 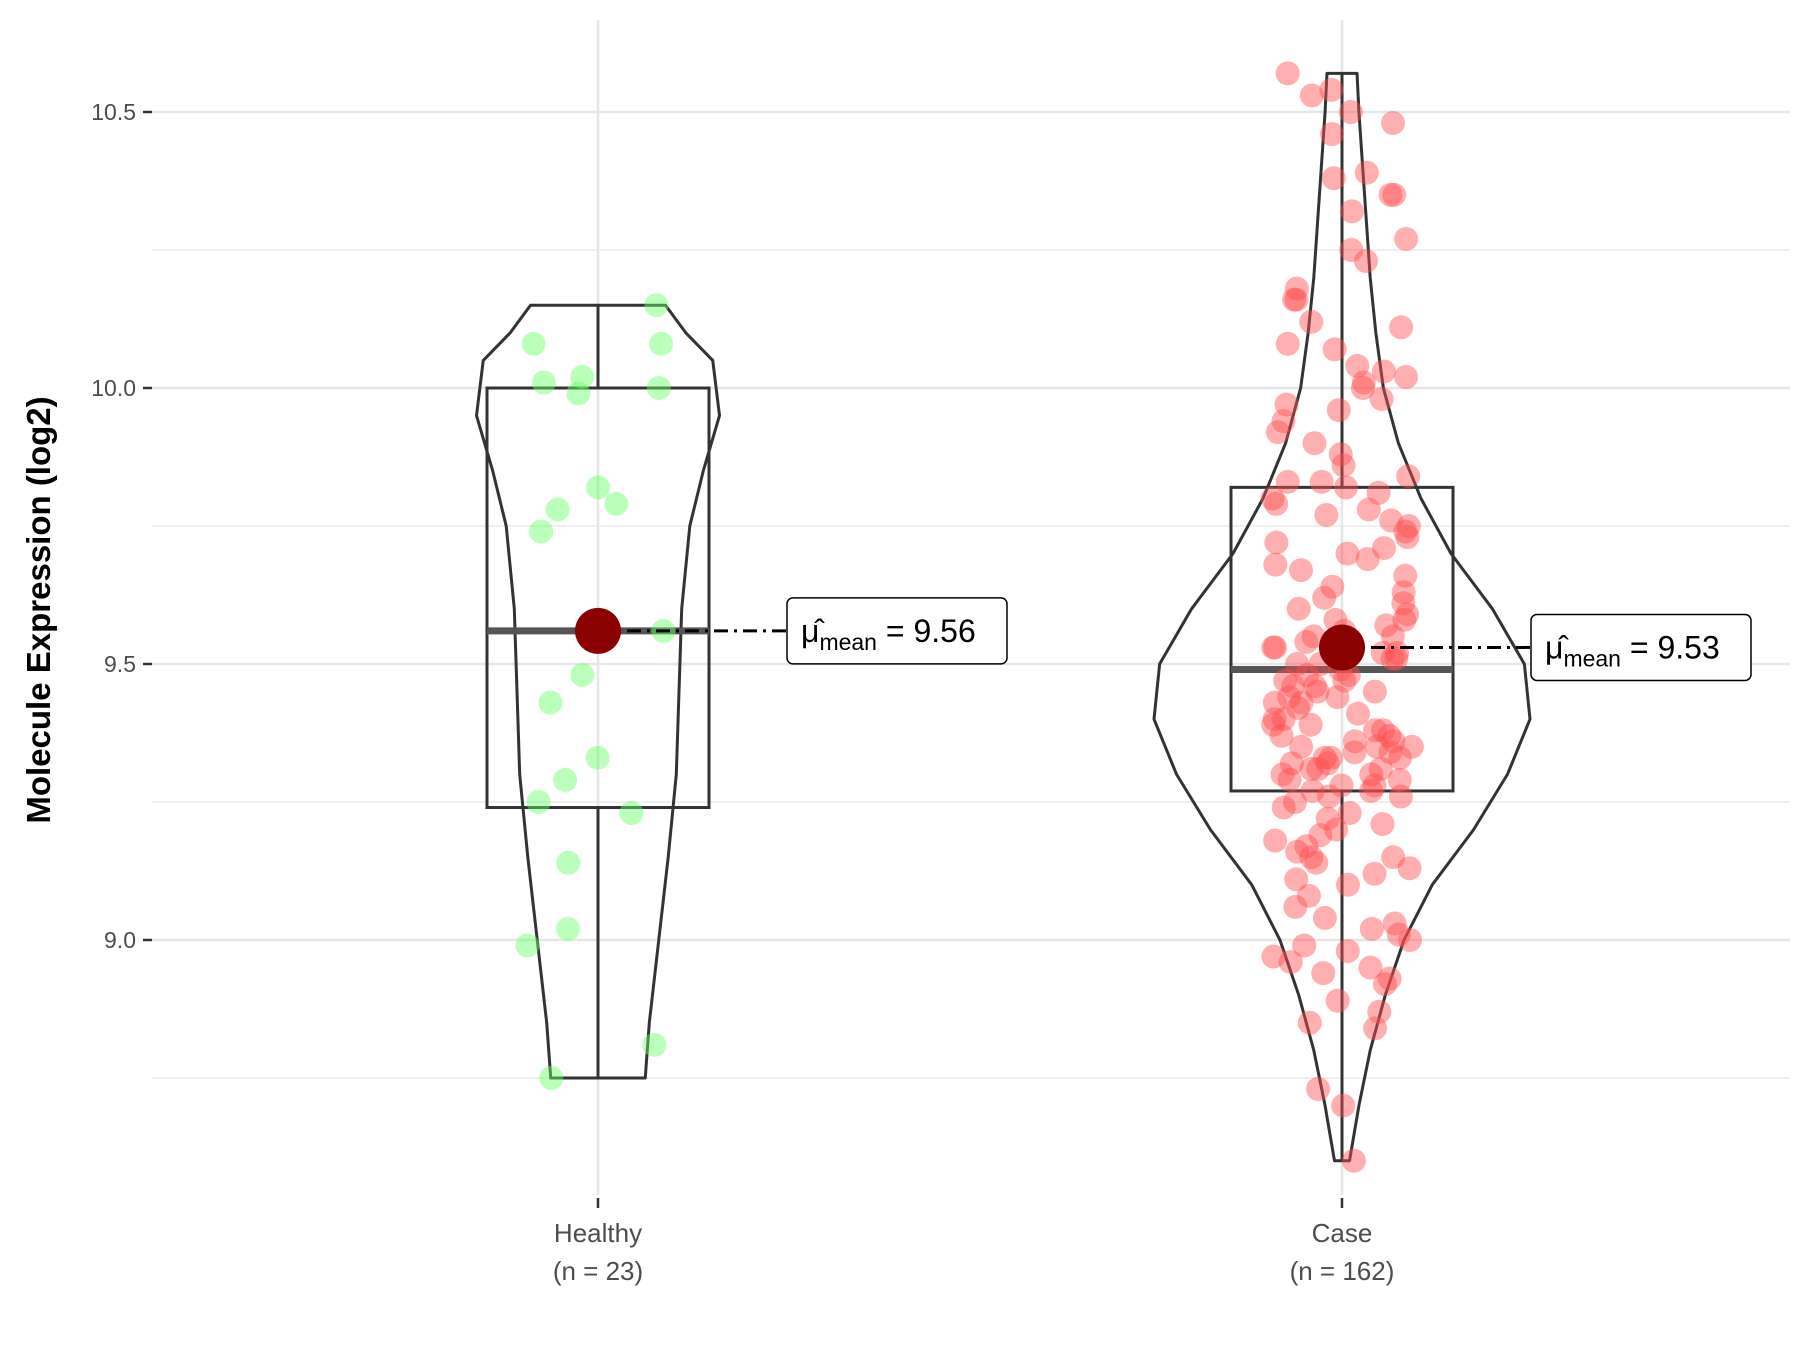 What do you see at coordinates (598, 1271) in the screenshot?
I see `x-category-count: (n = 23)` at bounding box center [598, 1271].